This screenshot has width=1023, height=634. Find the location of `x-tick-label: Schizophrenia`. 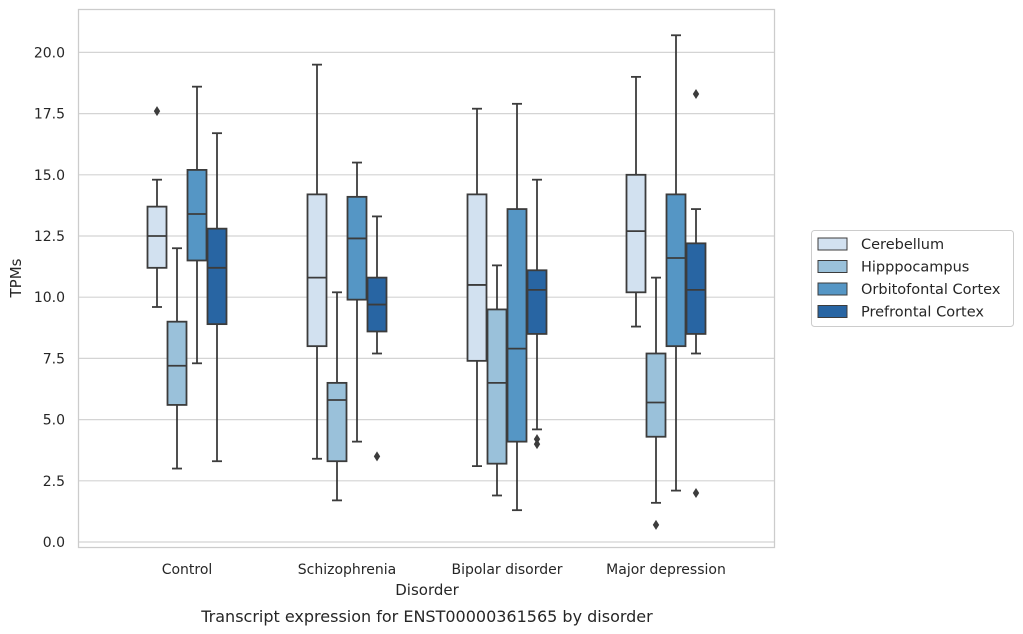

x-tick-label: Schizophrenia is located at coordinates (347, 570).